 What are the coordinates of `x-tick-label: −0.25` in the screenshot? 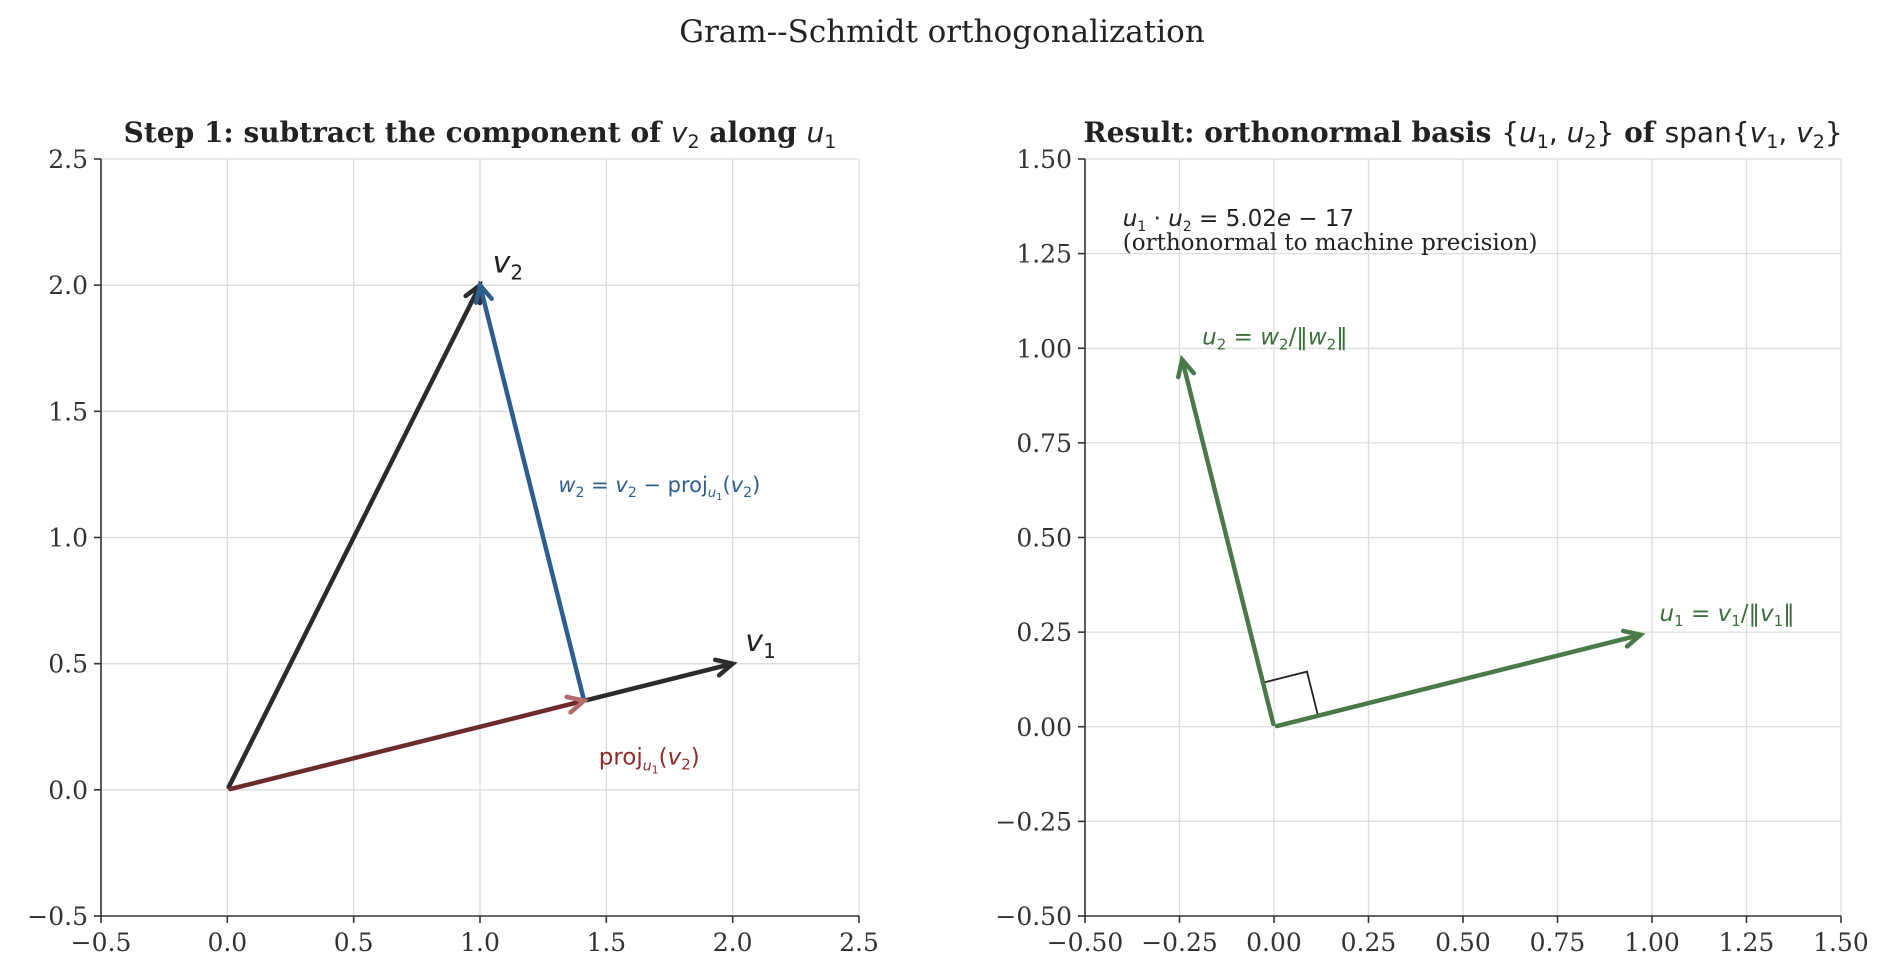 It's located at (1179, 942).